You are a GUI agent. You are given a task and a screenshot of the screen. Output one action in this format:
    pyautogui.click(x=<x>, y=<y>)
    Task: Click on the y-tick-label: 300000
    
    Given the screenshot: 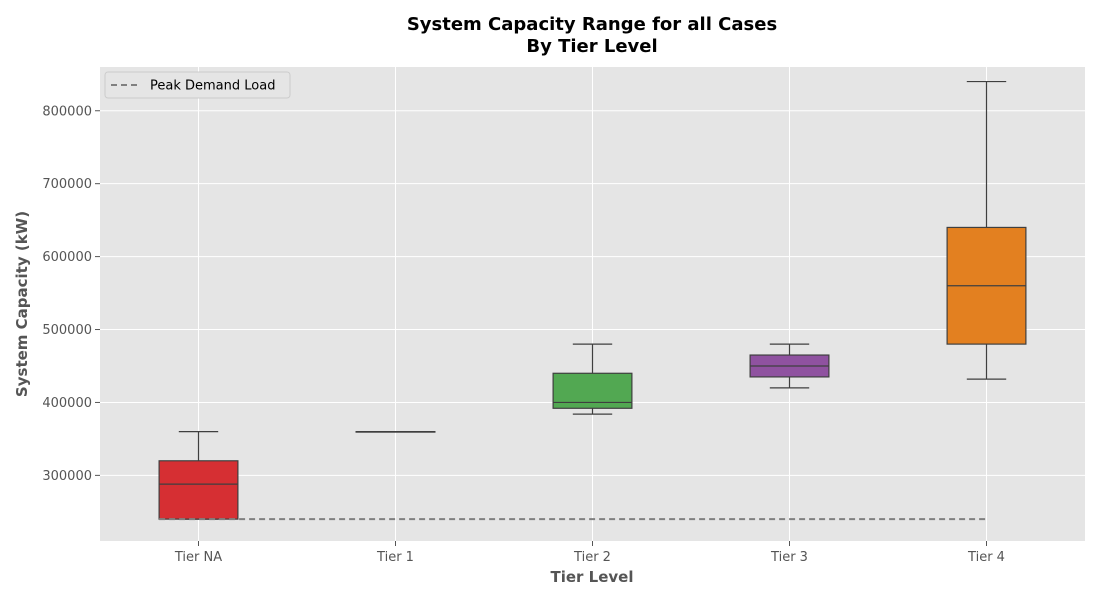 What is the action you would take?
    pyautogui.click(x=67, y=476)
    